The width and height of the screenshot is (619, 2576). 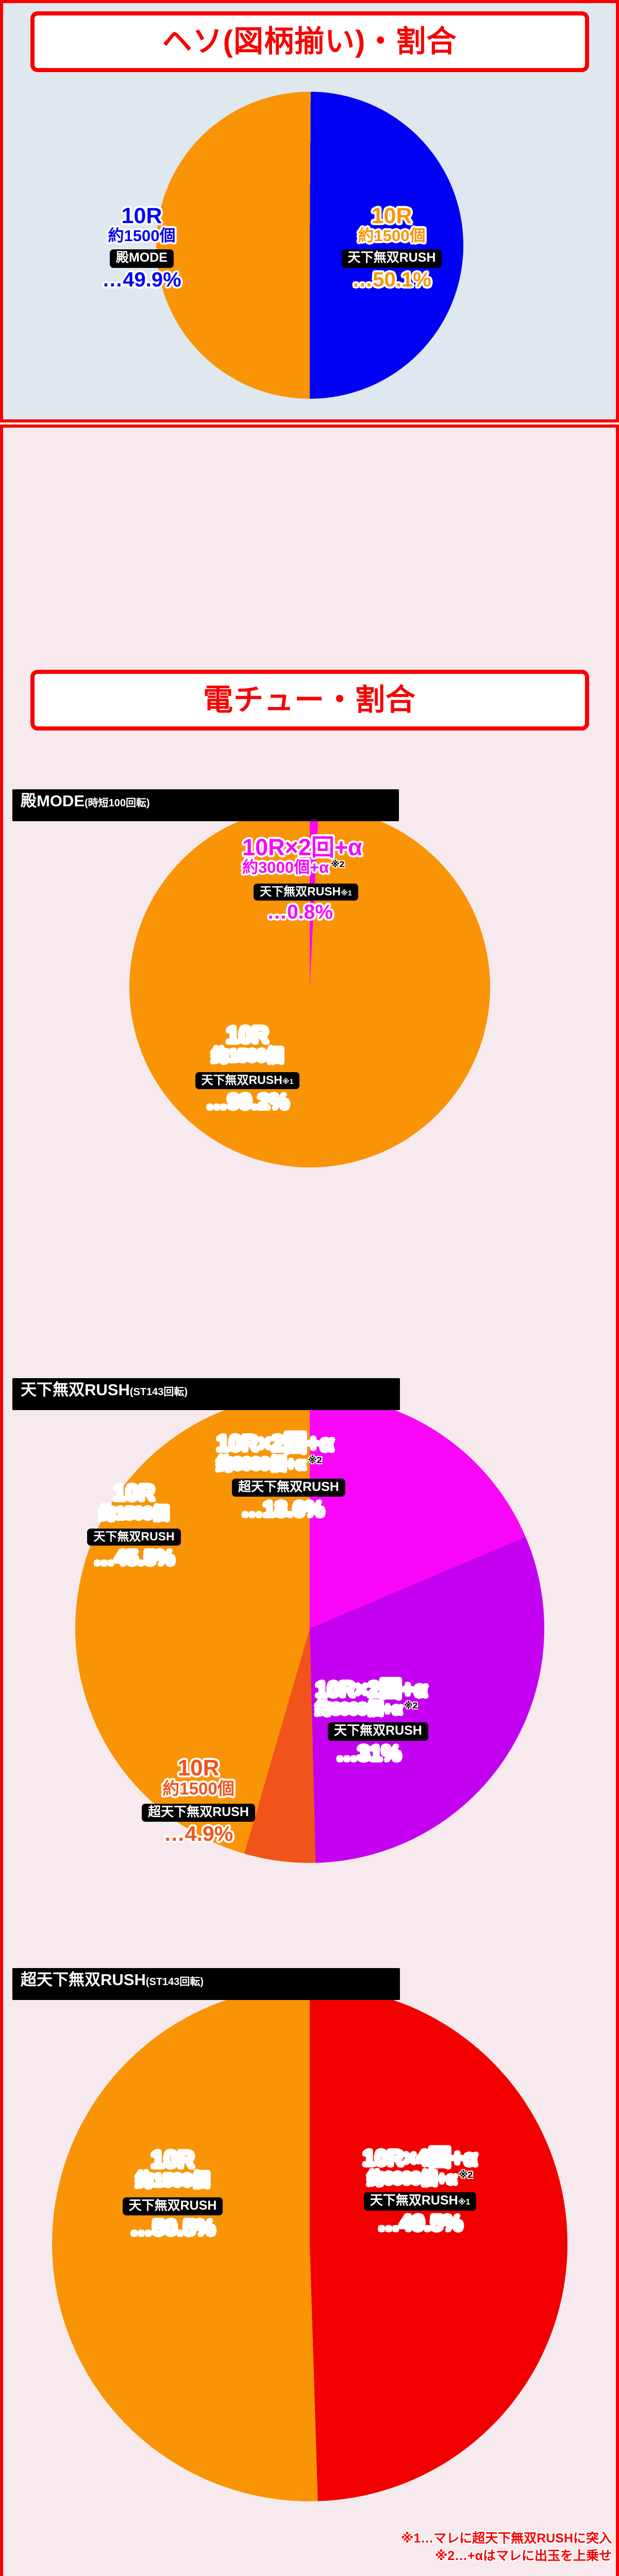 What do you see at coordinates (346, 893) in the screenshot?
I see `footnote-ref-1: ※1` at bounding box center [346, 893].